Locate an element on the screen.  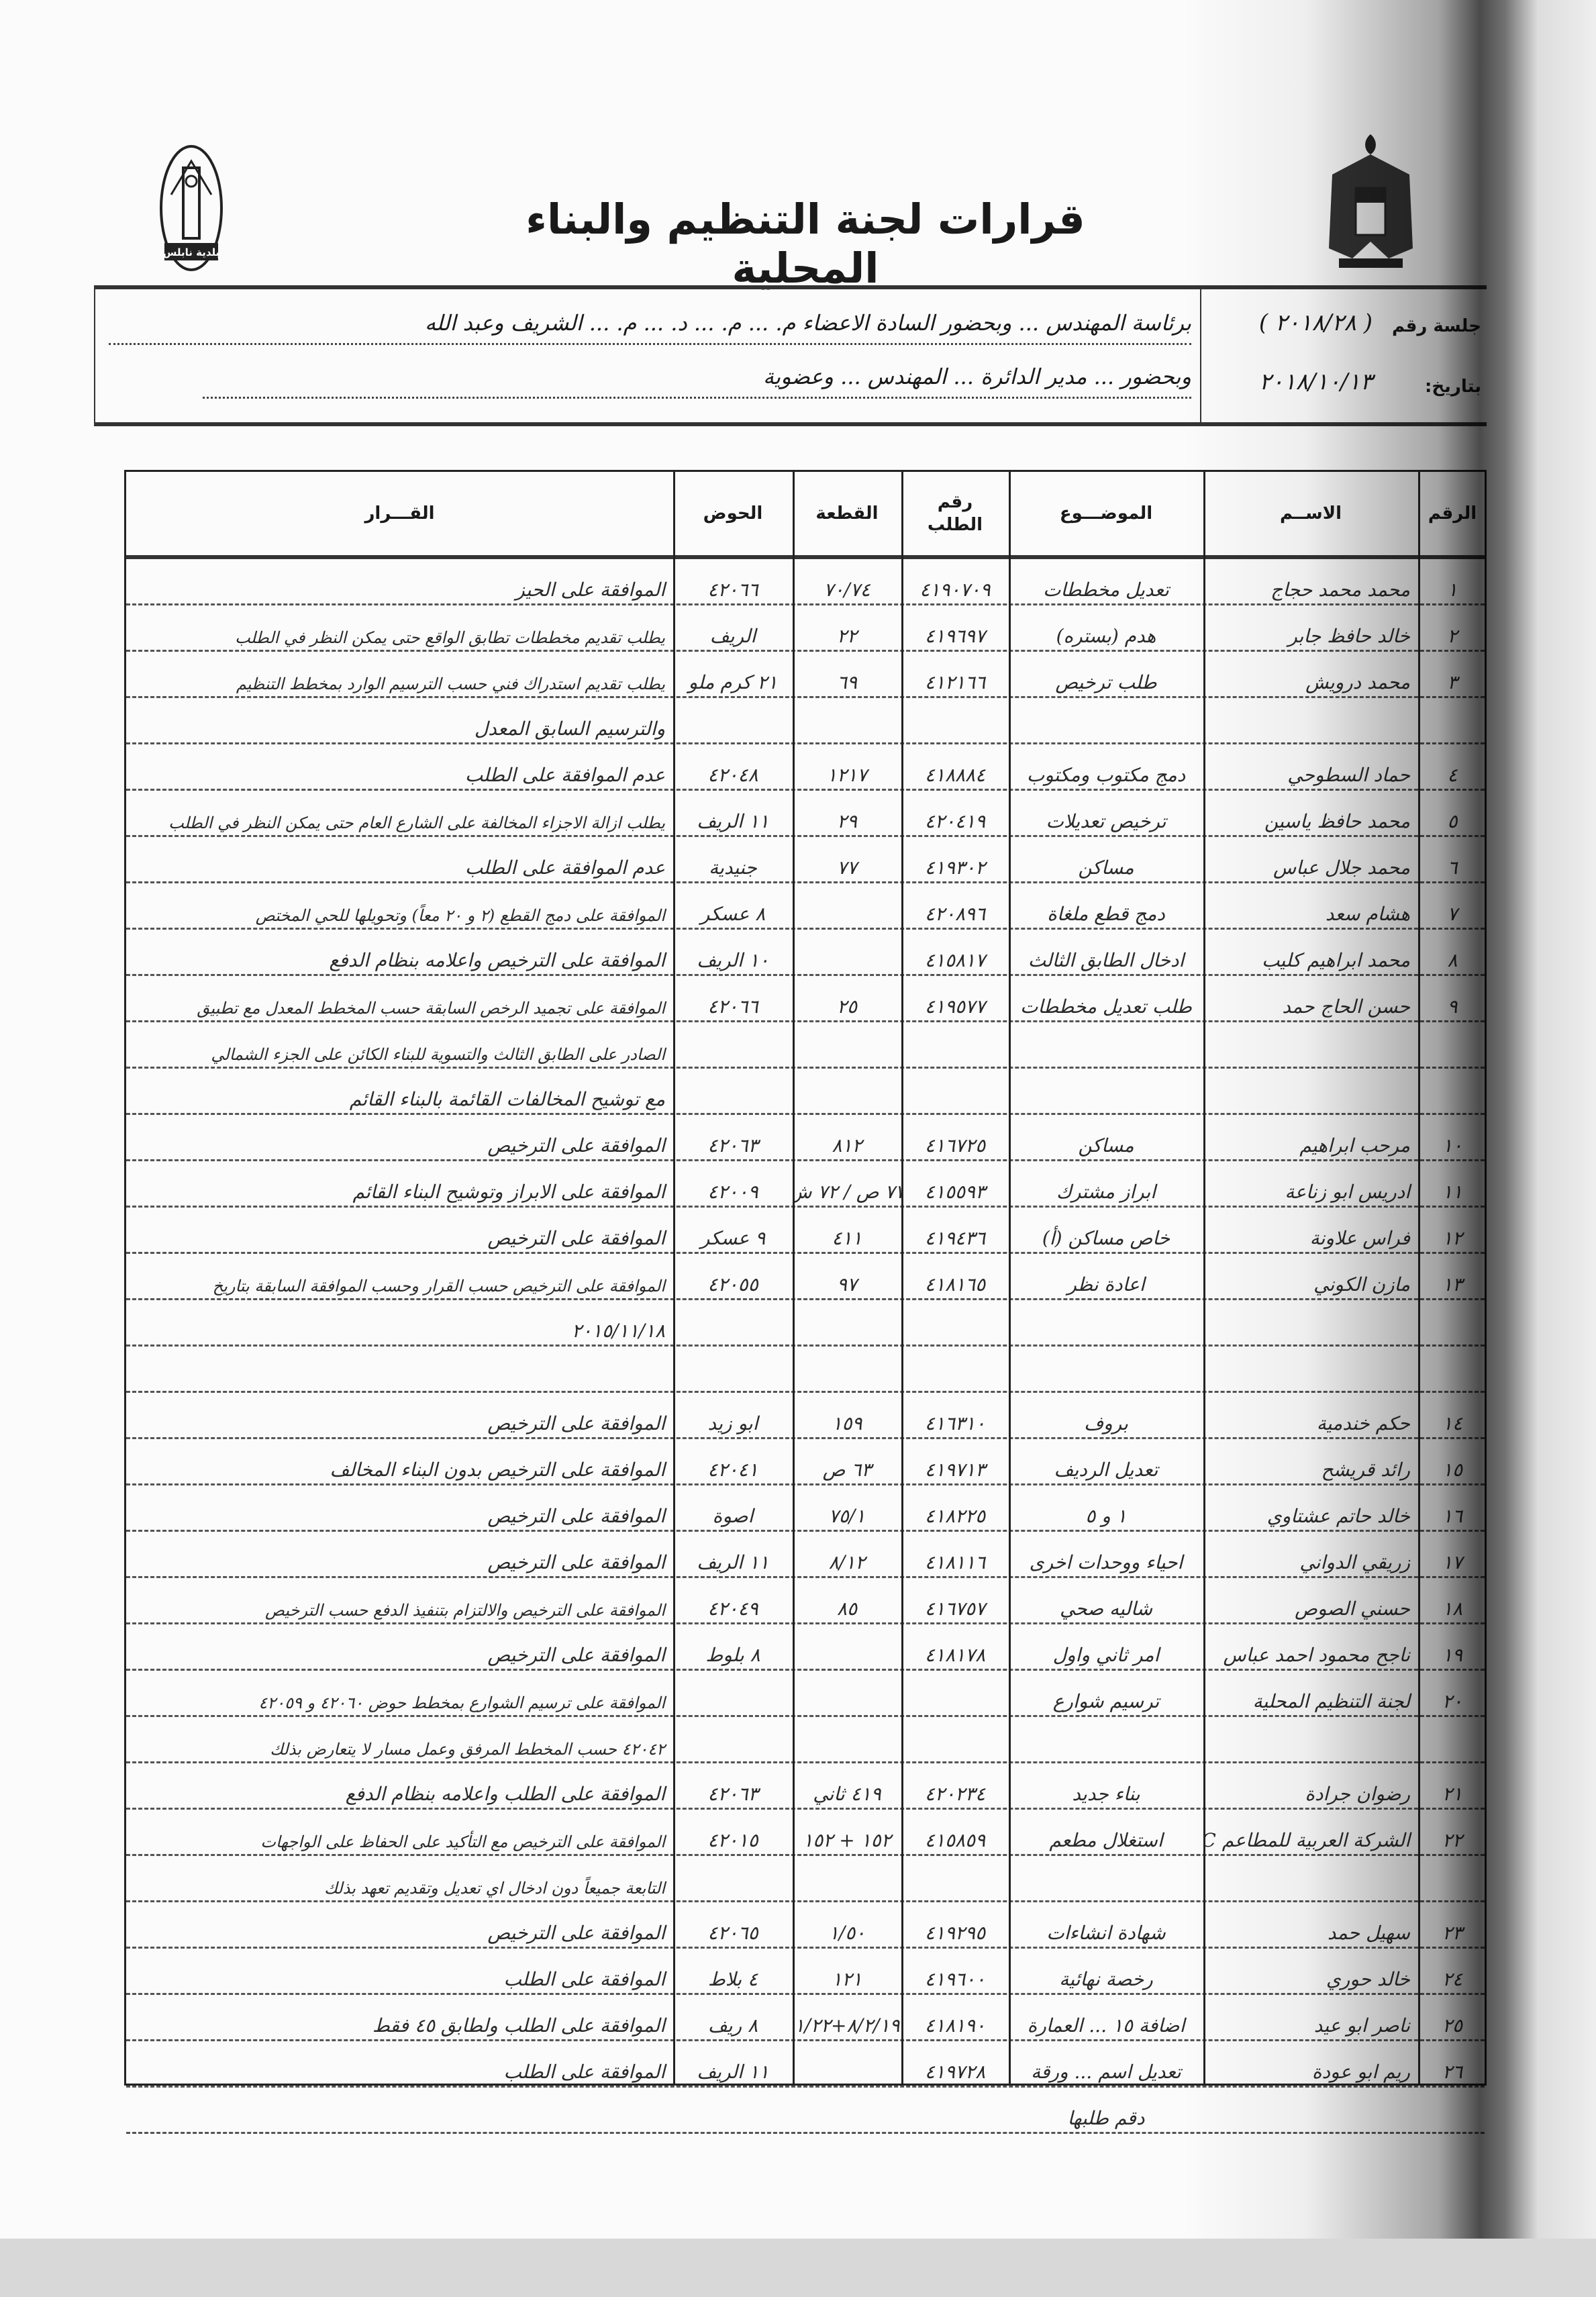
municipality-logo: بلدية نابلس is located at coordinates (192, 208).